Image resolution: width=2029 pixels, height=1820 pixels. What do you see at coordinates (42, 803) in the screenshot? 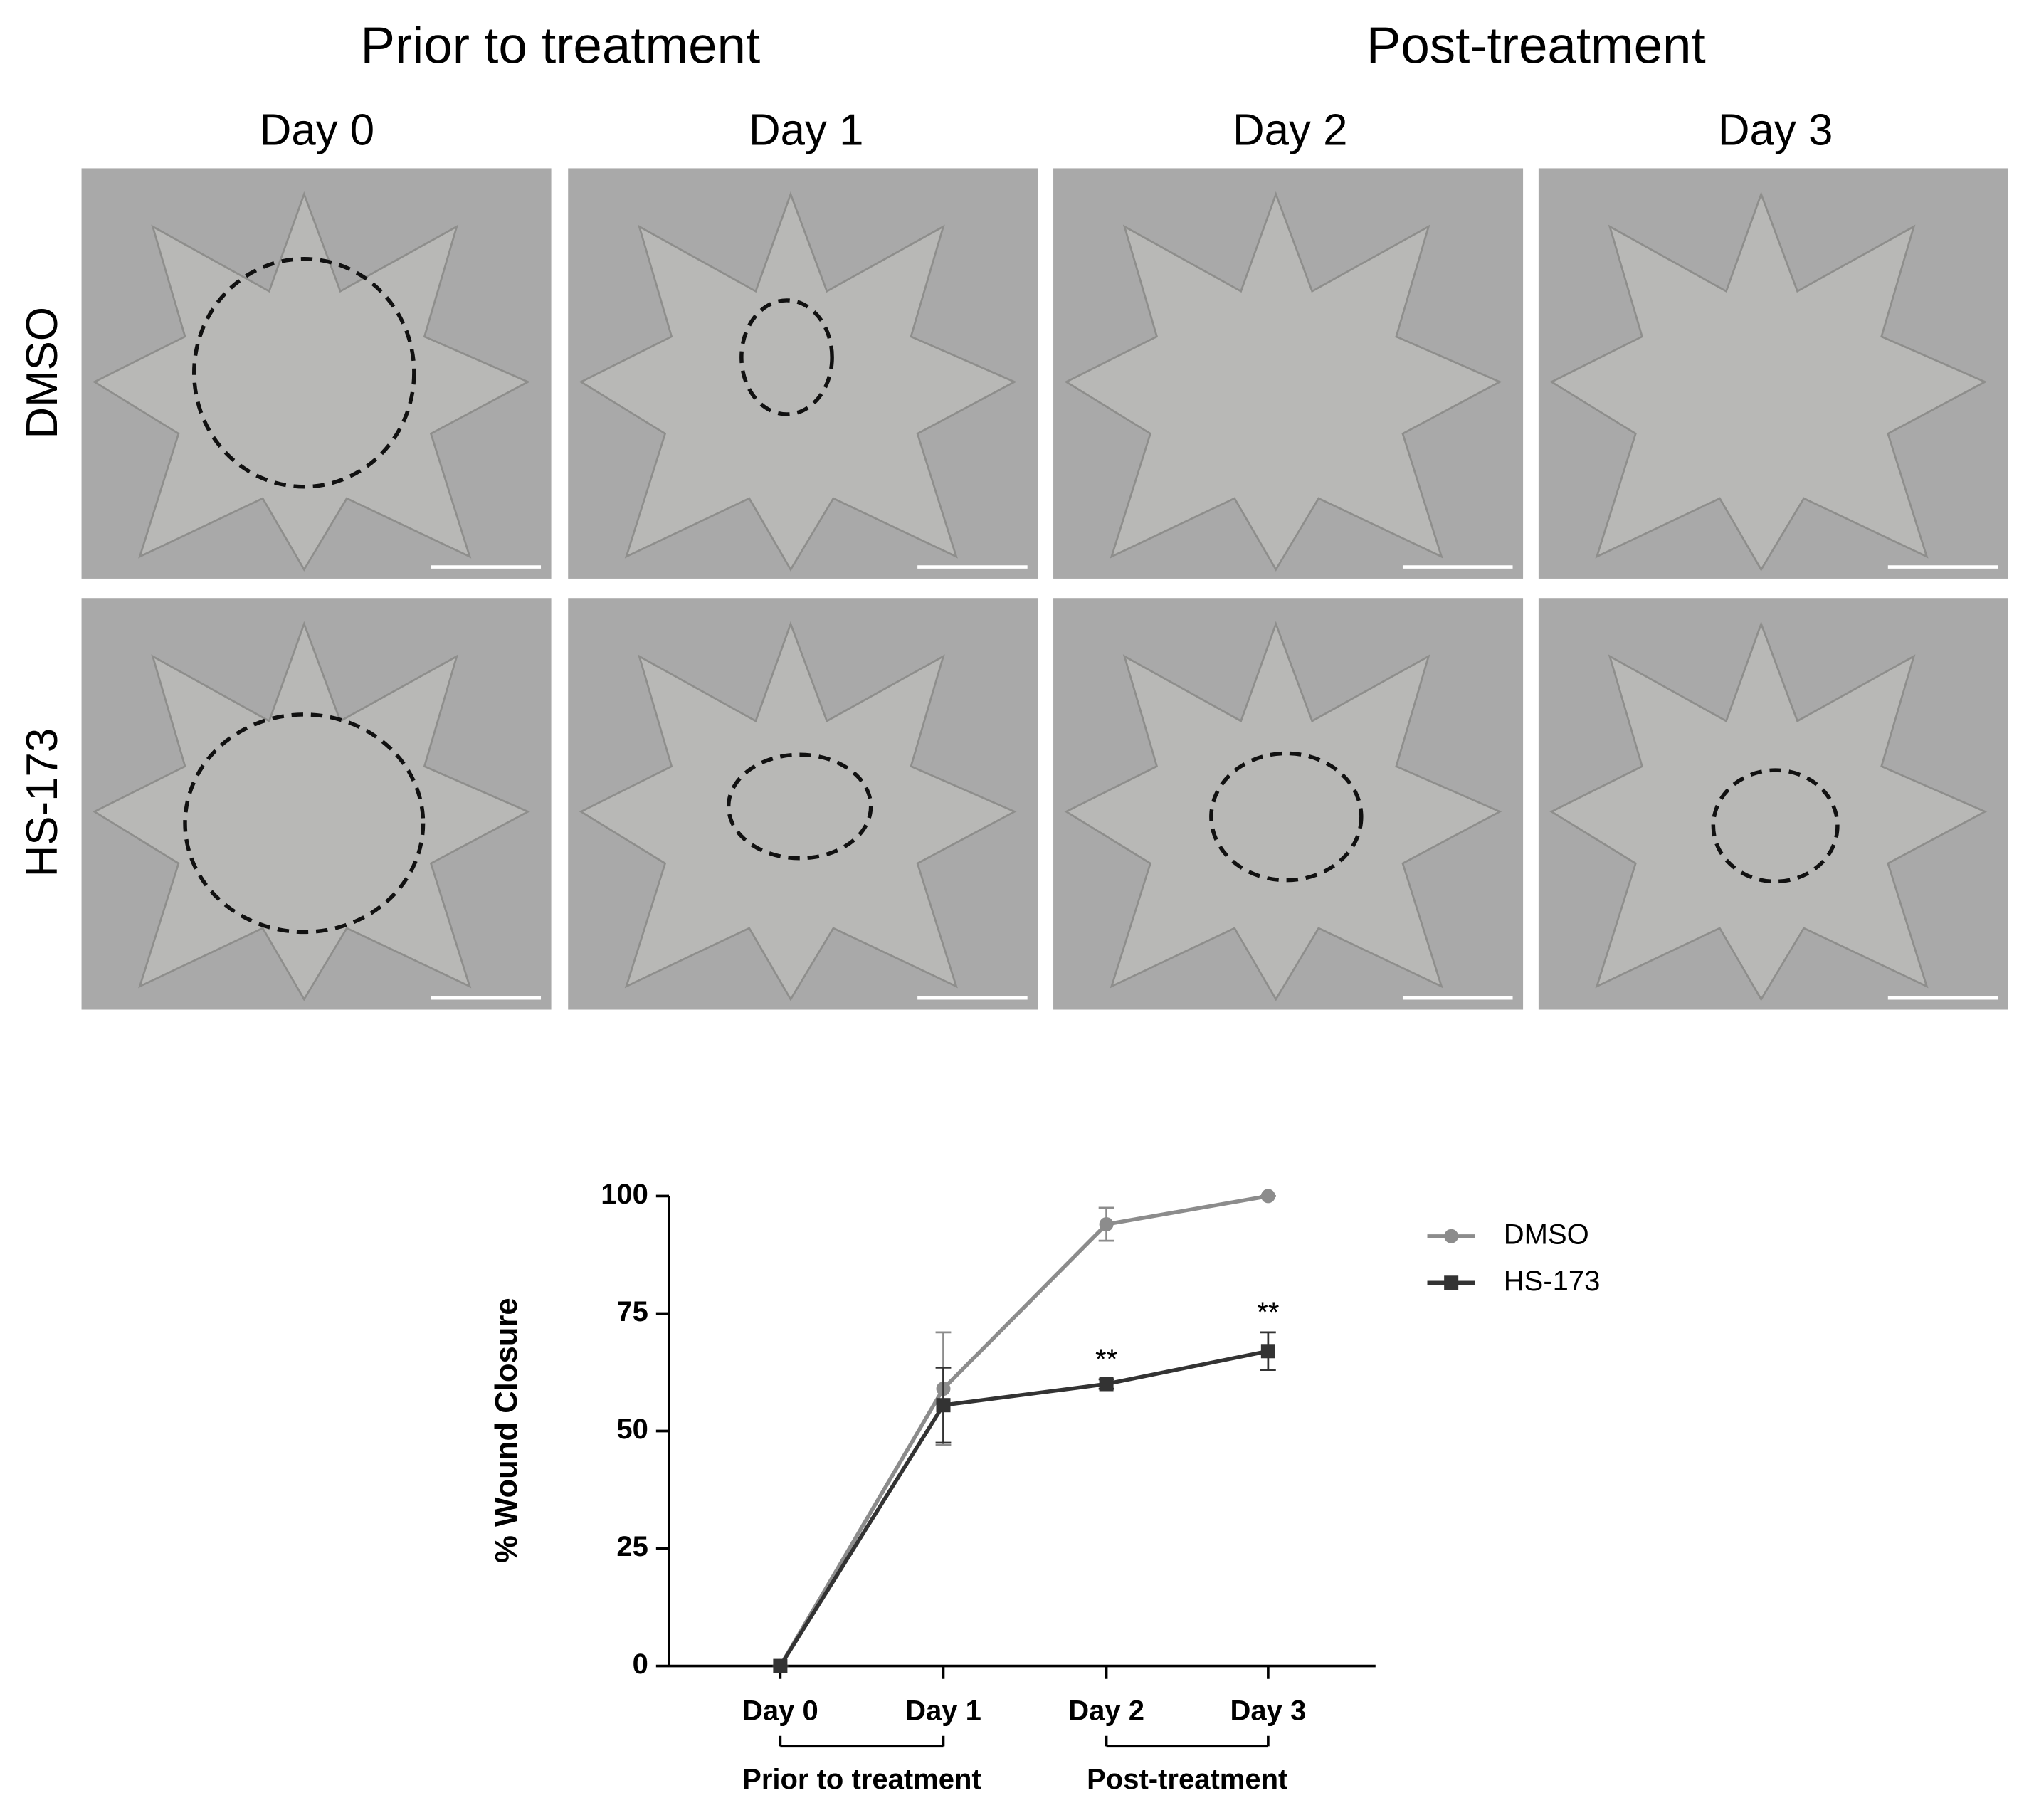
I see `row-label: HS-173` at bounding box center [42, 803].